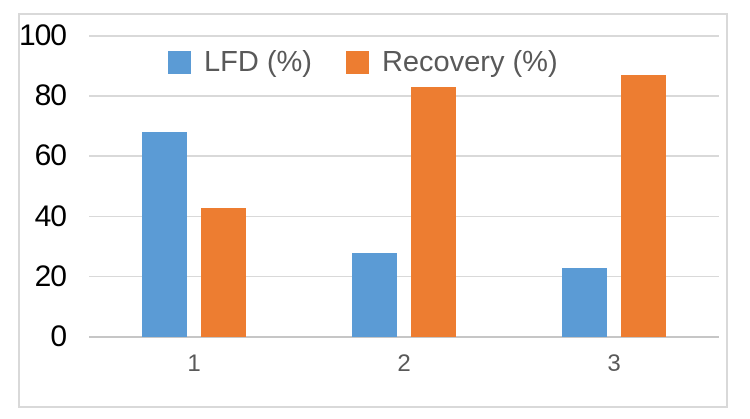 The height and width of the screenshot is (419, 750). I want to click on y-tick-label-100: 100, so click(42, 35).